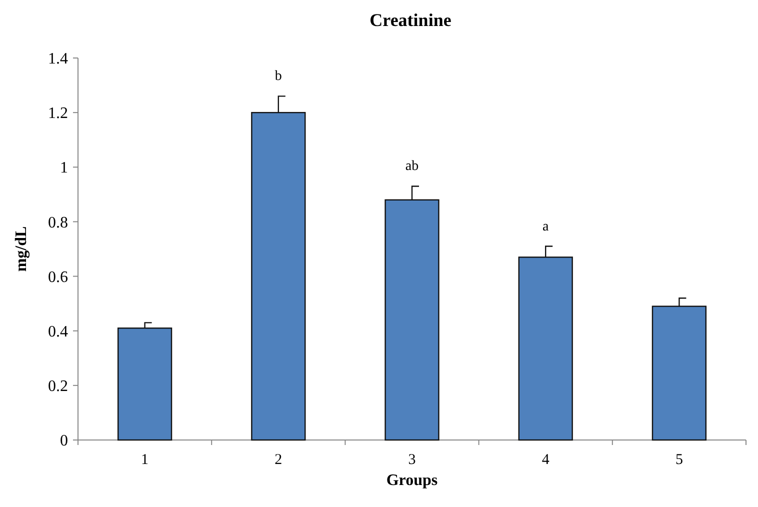 The height and width of the screenshot is (507, 758). I want to click on y-tick-label: 0, so click(64, 441).